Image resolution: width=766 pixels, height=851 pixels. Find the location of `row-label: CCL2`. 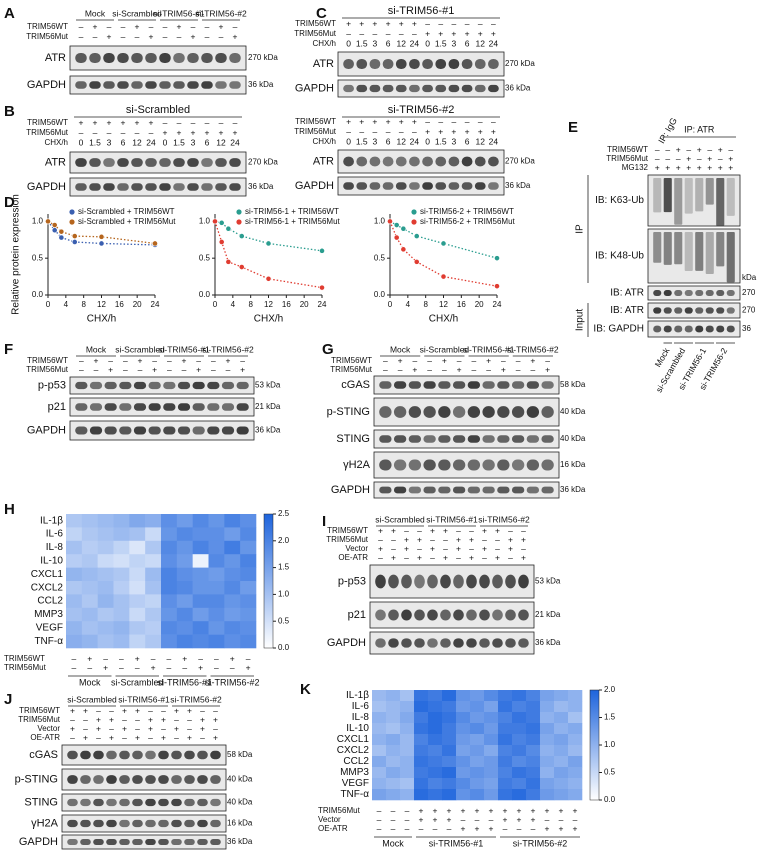

row-label: CCL2 is located at coordinates (50, 601).